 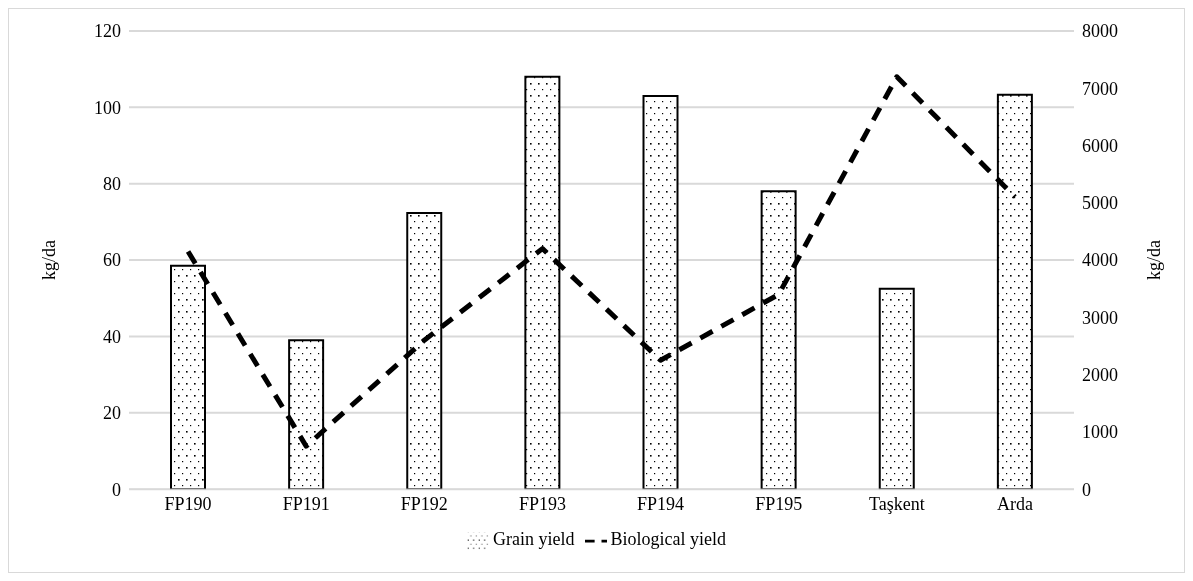 What do you see at coordinates (116, 489) in the screenshot?
I see `y-tick-label: 0` at bounding box center [116, 489].